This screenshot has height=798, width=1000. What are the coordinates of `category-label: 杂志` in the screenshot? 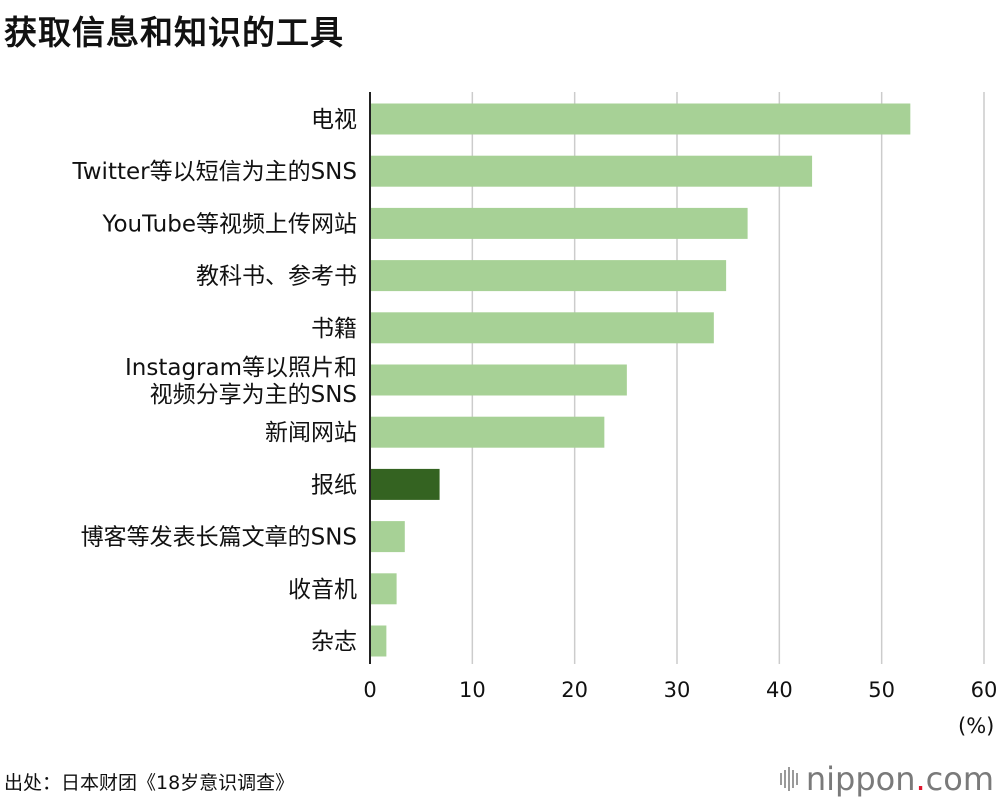 It's located at (334, 642).